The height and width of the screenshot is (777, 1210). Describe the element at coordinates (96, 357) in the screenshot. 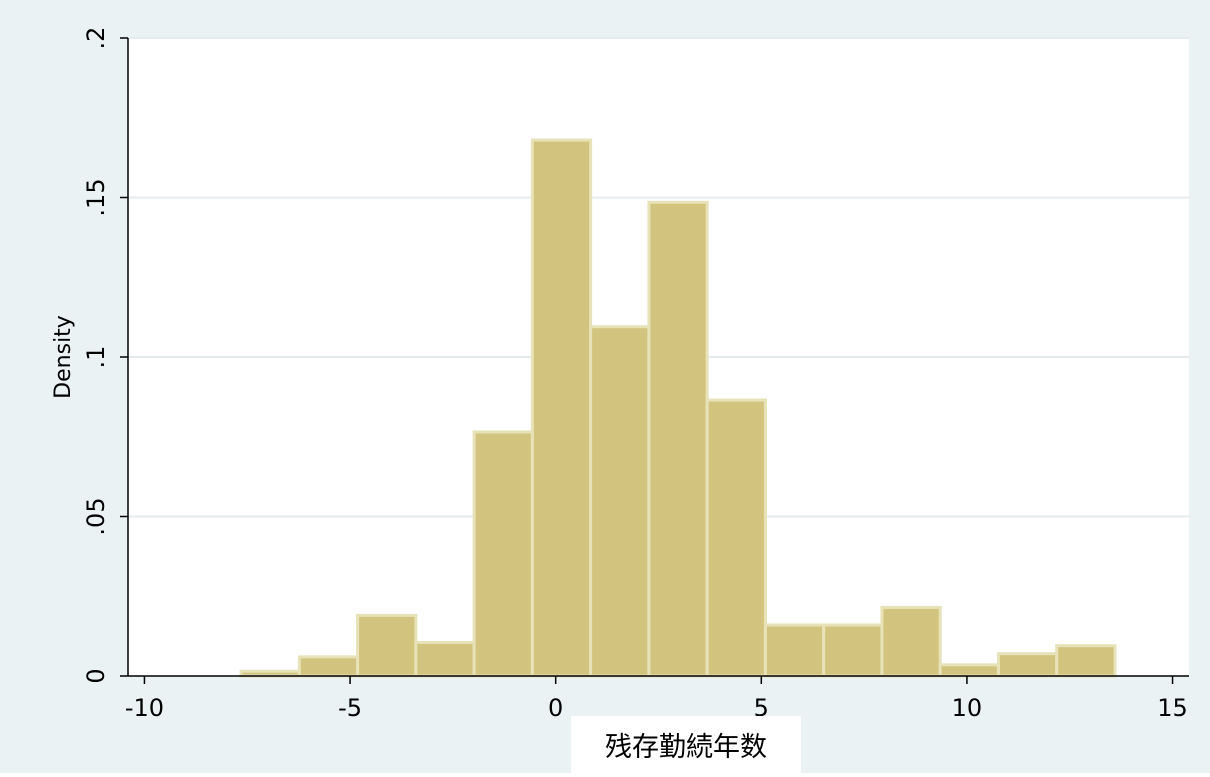

I see `y-tick-label: .1` at that location.